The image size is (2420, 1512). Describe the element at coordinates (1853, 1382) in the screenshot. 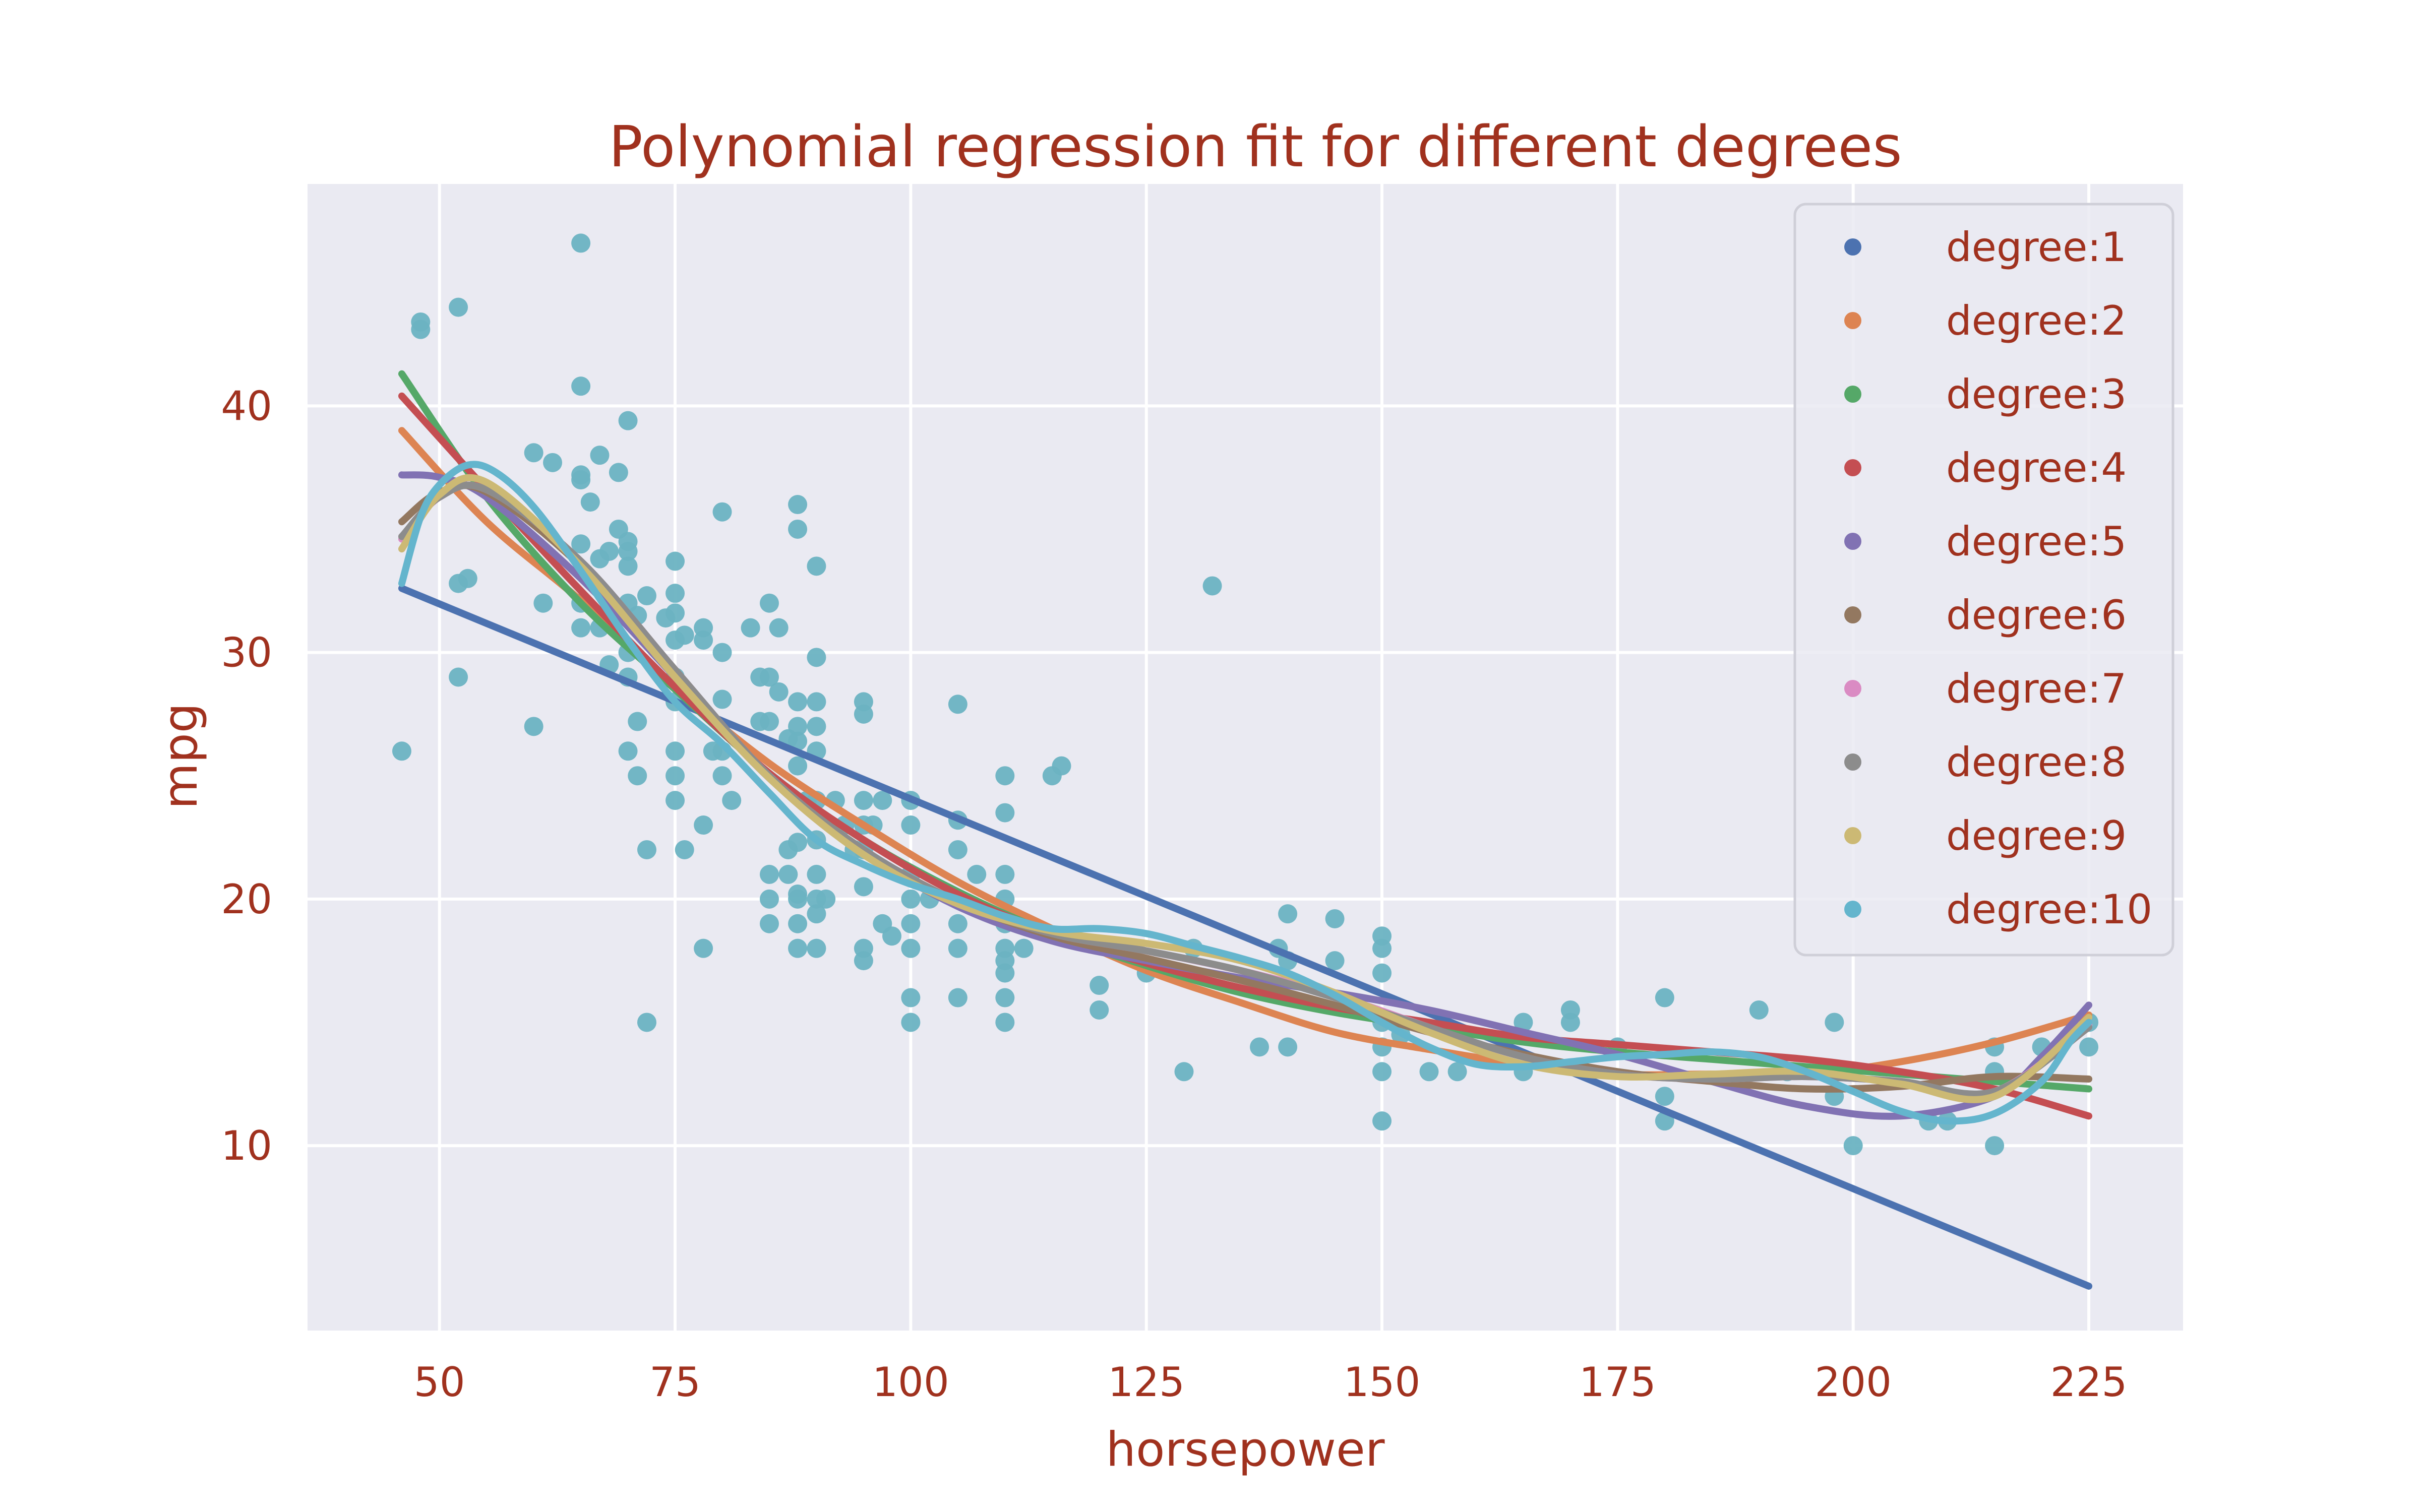

I see `x-tick-label: 200` at that location.